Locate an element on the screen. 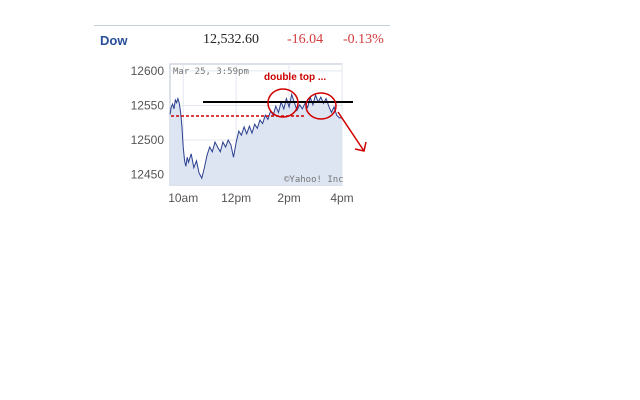 The image size is (640, 400). x-tick-label: 10am is located at coordinates (183, 198).